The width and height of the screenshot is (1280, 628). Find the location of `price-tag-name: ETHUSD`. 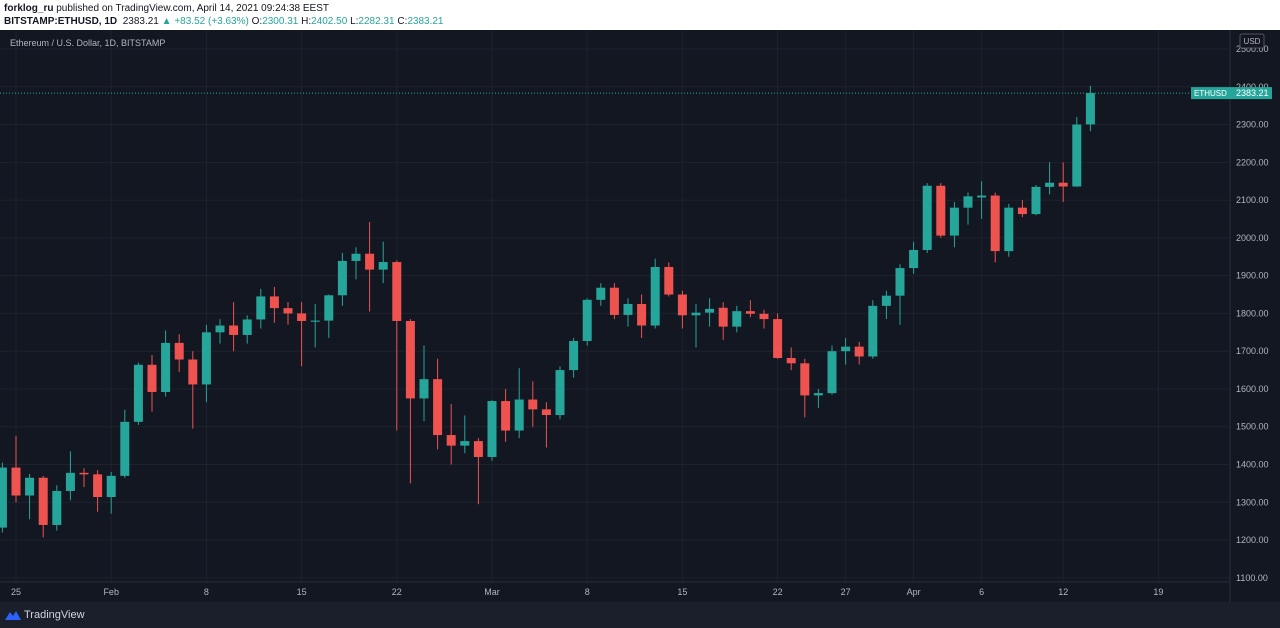

price-tag-name: ETHUSD is located at coordinates (1210, 93).